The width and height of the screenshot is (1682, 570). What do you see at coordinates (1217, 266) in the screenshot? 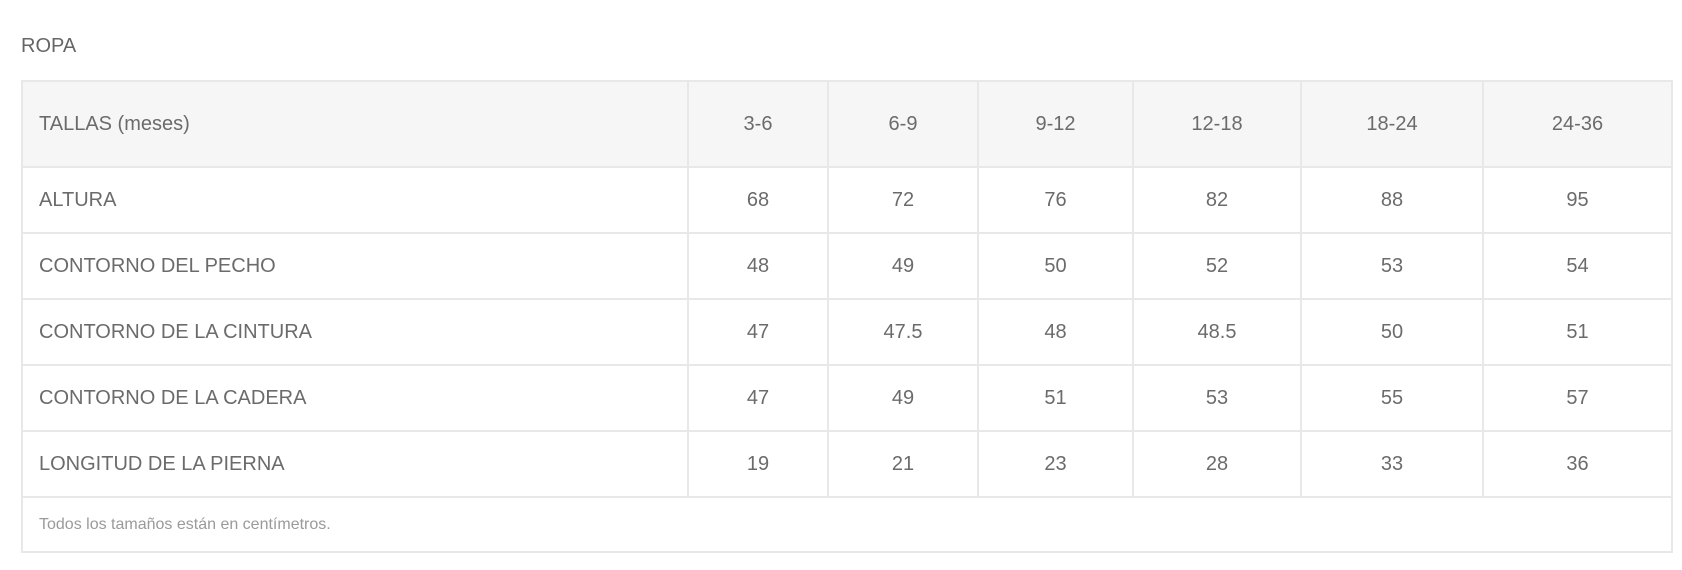
I see `table-cell: 52` at bounding box center [1217, 266].